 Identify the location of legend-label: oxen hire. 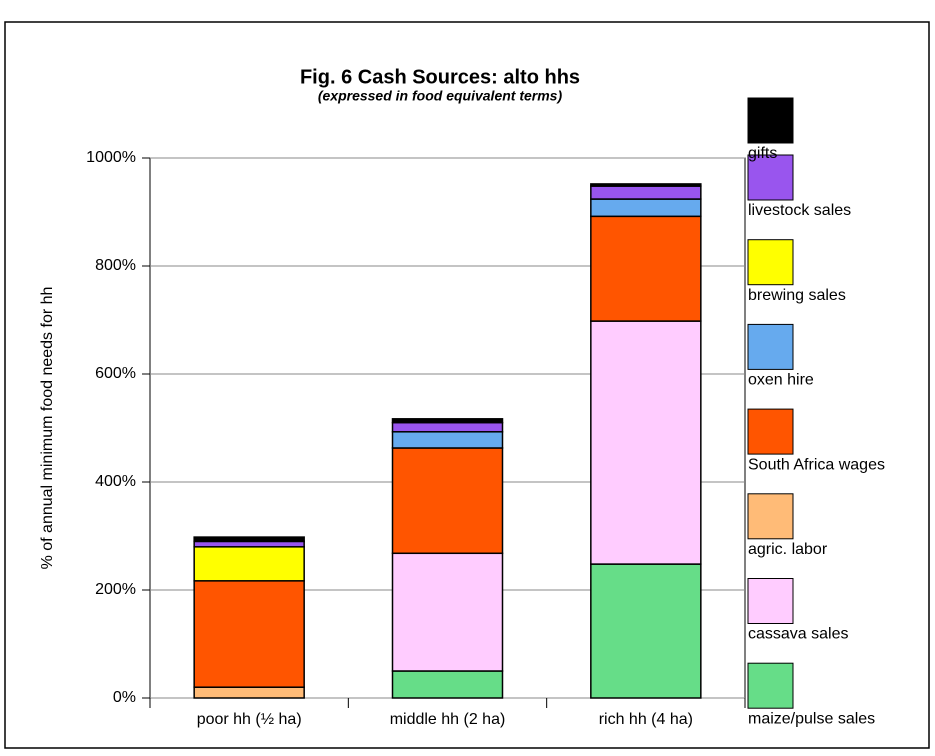
(781, 380).